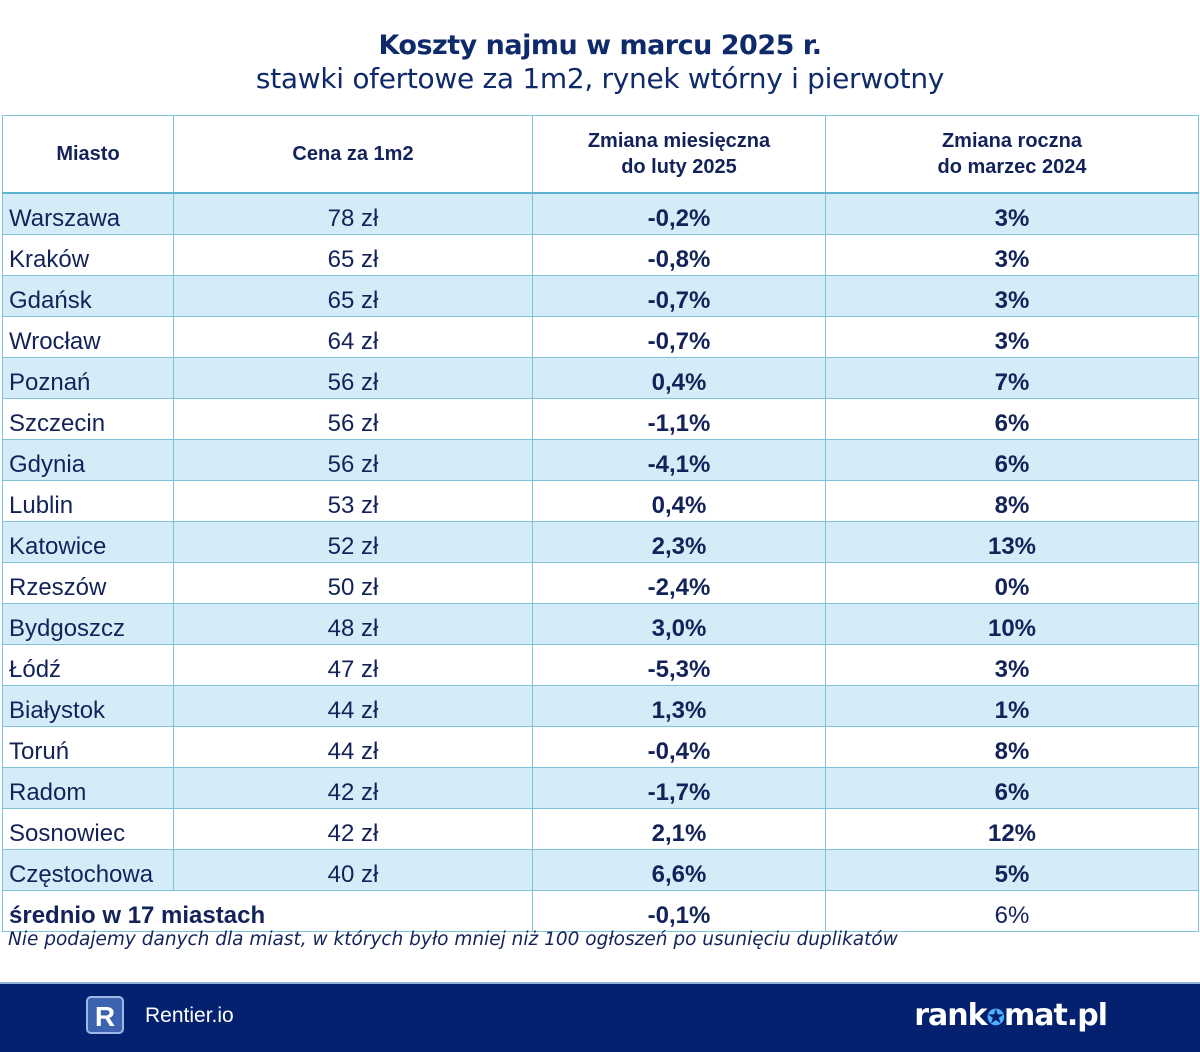 Image resolution: width=1200 pixels, height=1052 pixels. Describe the element at coordinates (600, 45) in the screenshot. I see `page-title: Koszty najmu w marcu 2025 r.` at that location.